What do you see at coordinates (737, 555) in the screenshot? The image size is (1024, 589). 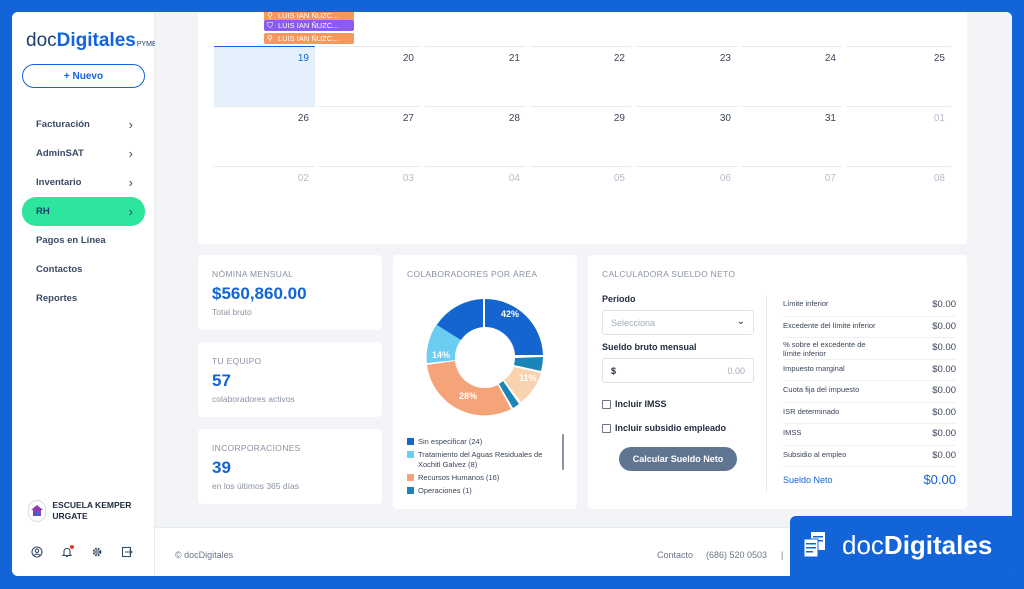 I see `footer-phone: (686) 520 0503` at bounding box center [737, 555].